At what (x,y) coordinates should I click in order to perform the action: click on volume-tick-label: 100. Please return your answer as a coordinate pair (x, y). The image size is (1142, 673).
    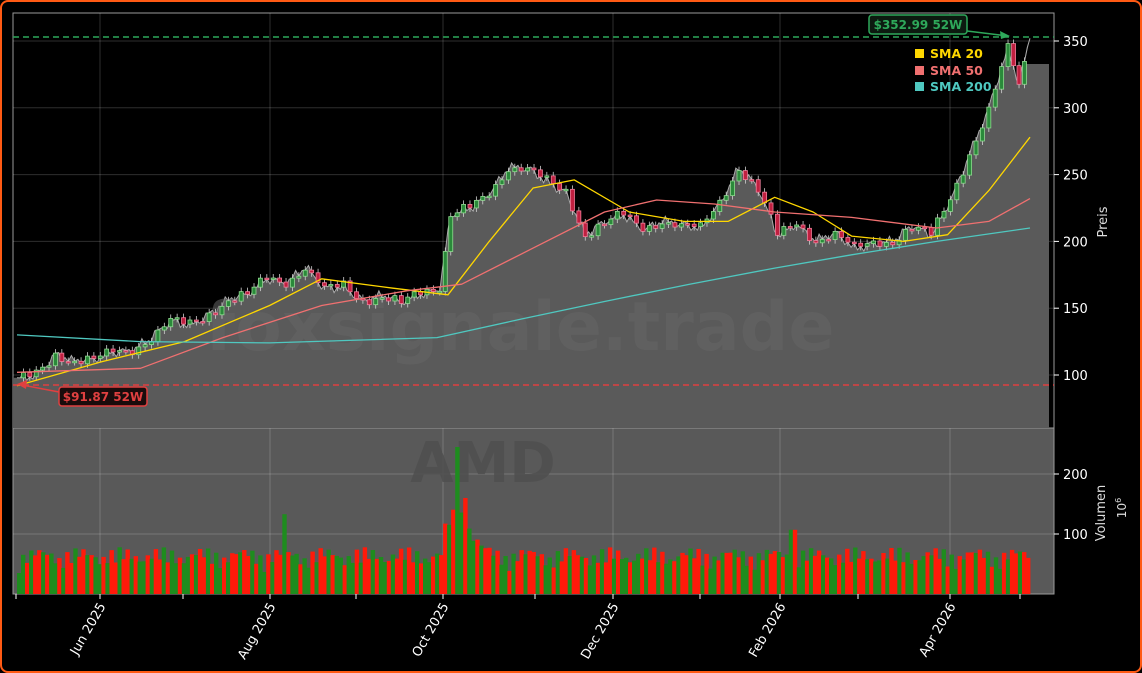
    Looking at the image, I should click on (1075, 535).